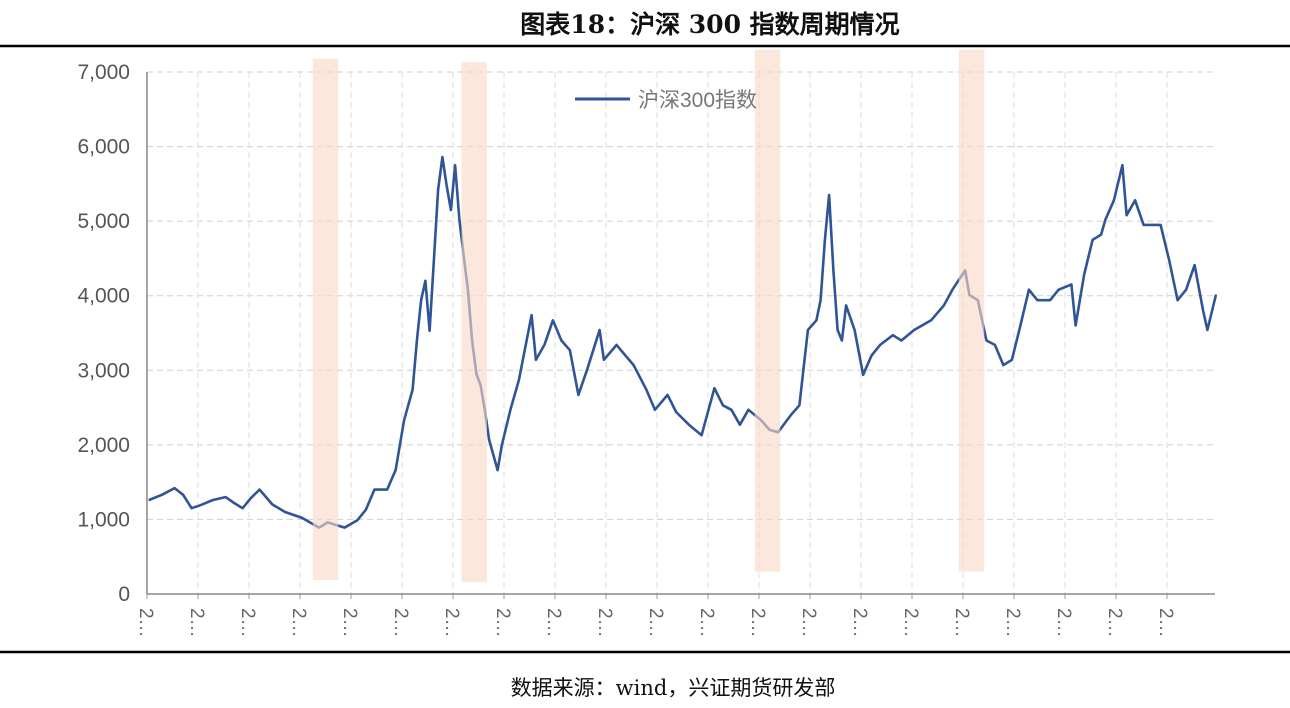 The width and height of the screenshot is (1290, 708). What do you see at coordinates (103, 72) in the screenshot?
I see `y-tick-label: 7,000` at bounding box center [103, 72].